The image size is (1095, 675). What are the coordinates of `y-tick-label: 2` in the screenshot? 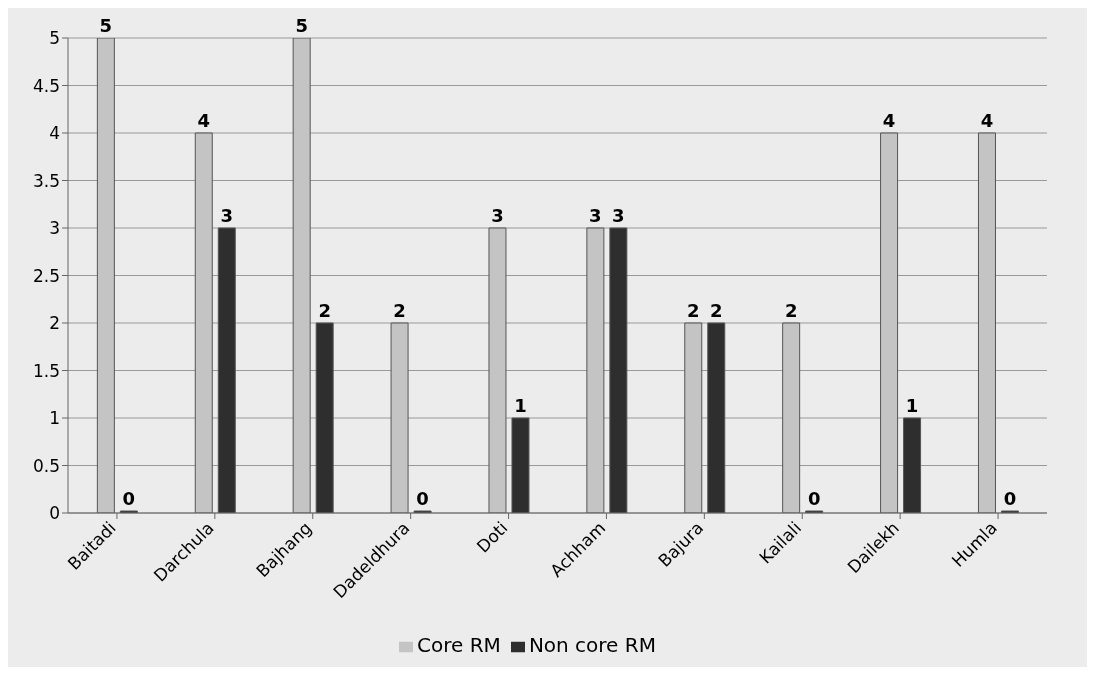 It's located at (54, 323).